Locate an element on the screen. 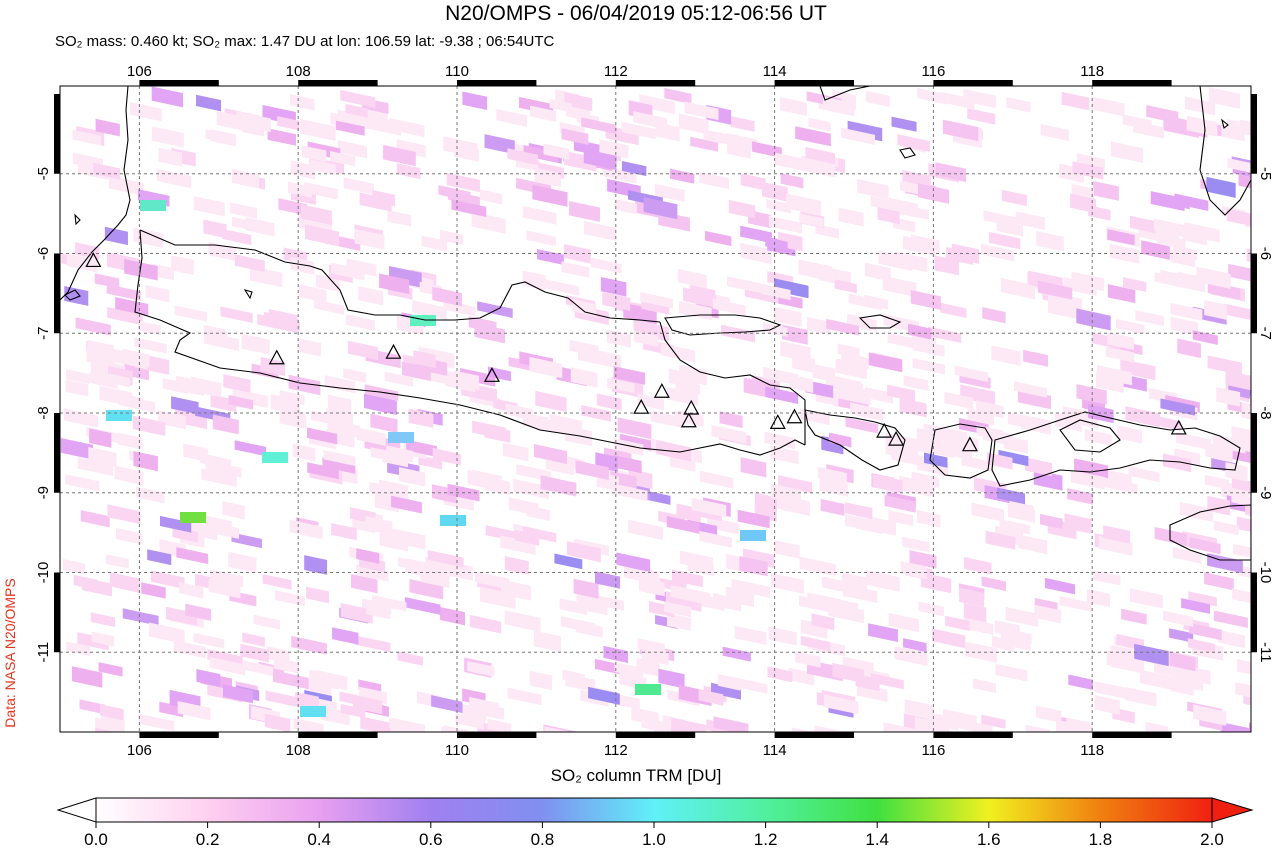  lon-label-top: 108 is located at coordinates (298, 71).